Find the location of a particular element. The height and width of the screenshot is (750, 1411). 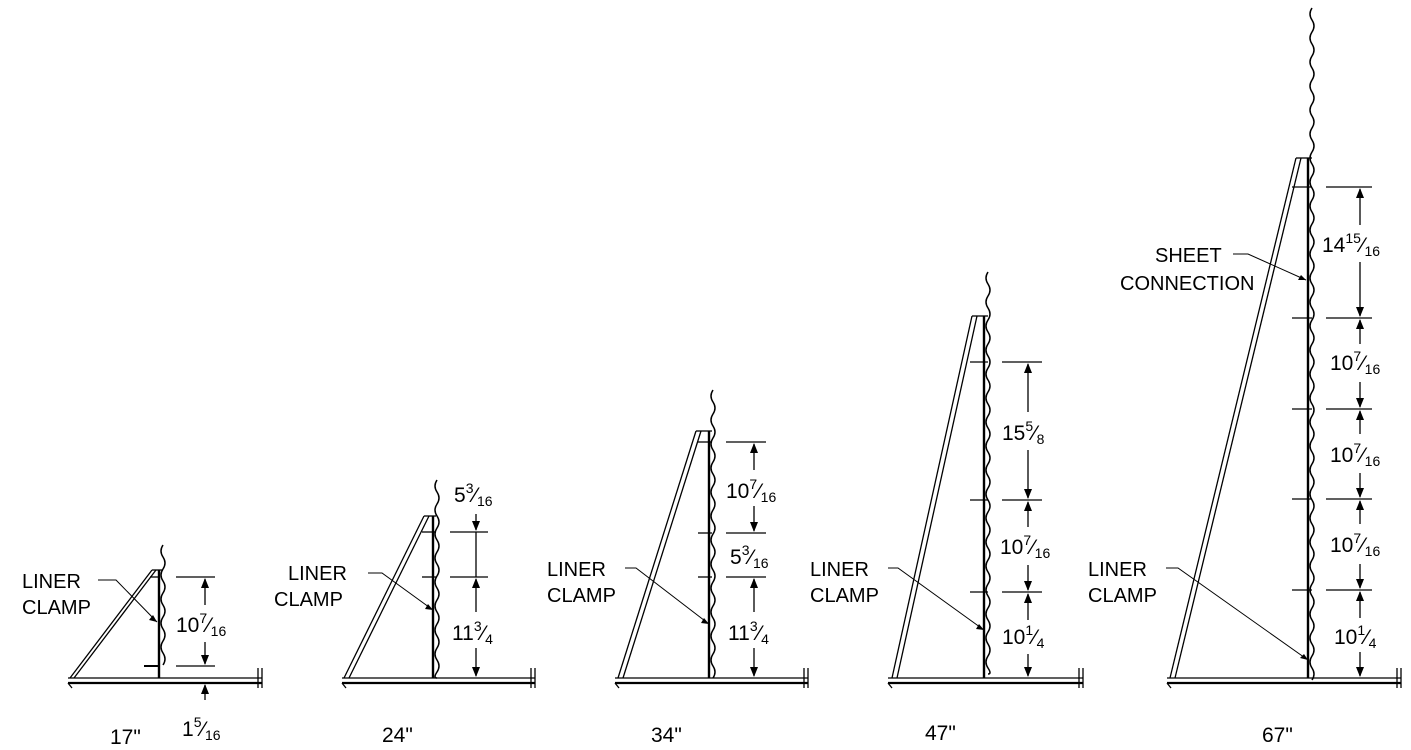

svg-text: SHEET is located at coordinates (1188, 256).